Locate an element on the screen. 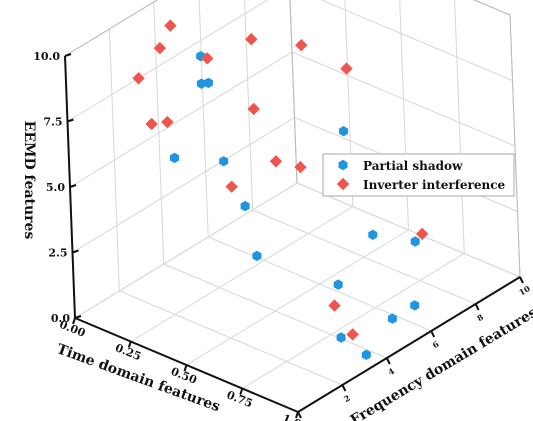  legend-marker-partial-shadow is located at coordinates (343, 165).